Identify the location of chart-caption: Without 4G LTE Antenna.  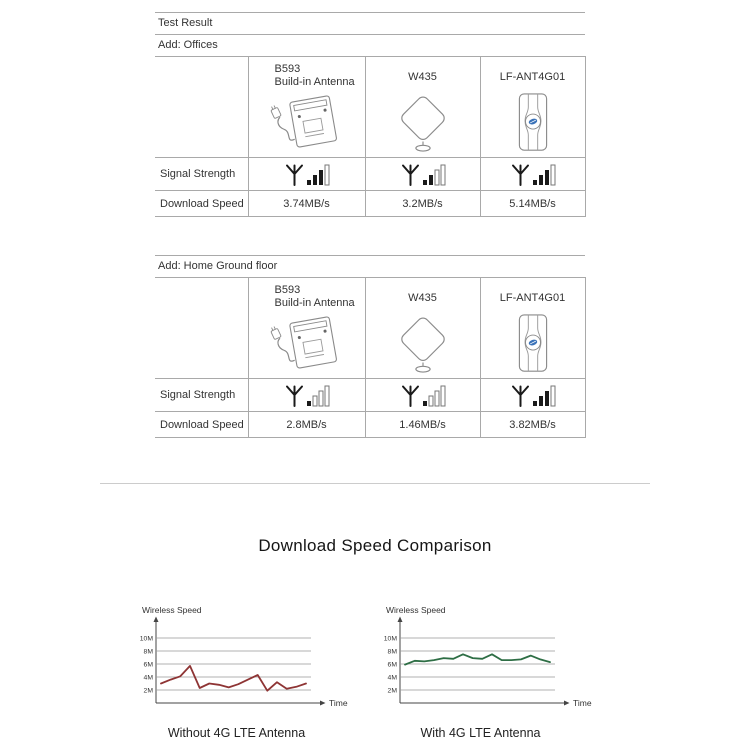
(236, 733).